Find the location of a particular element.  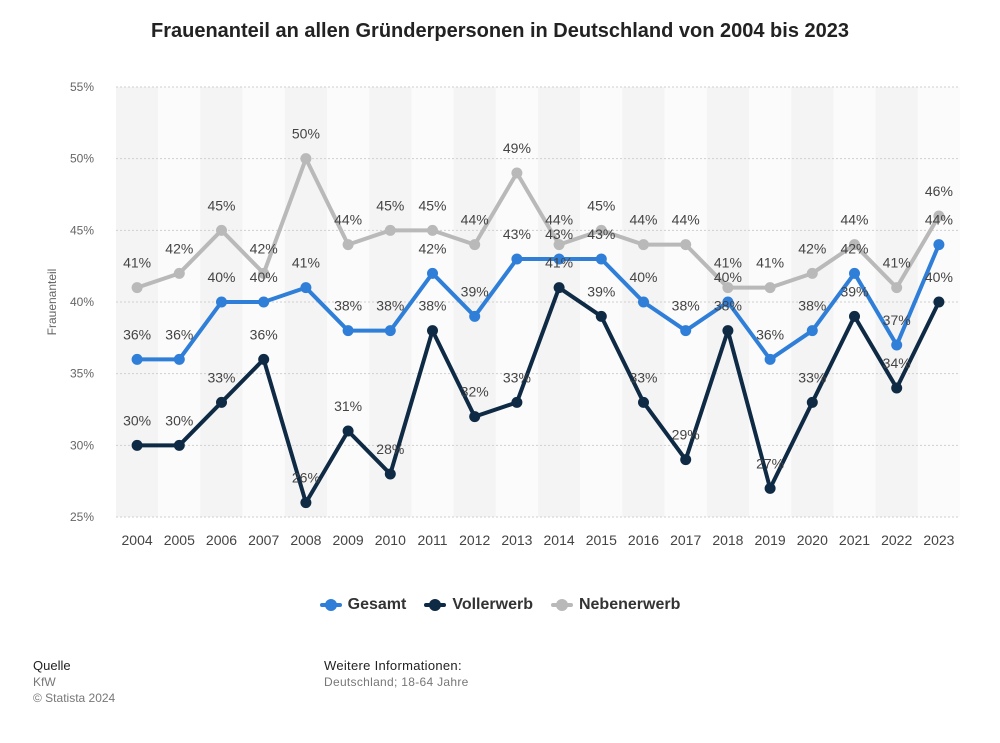

data-label-gesamt-2023: 44% is located at coordinates (939, 220).